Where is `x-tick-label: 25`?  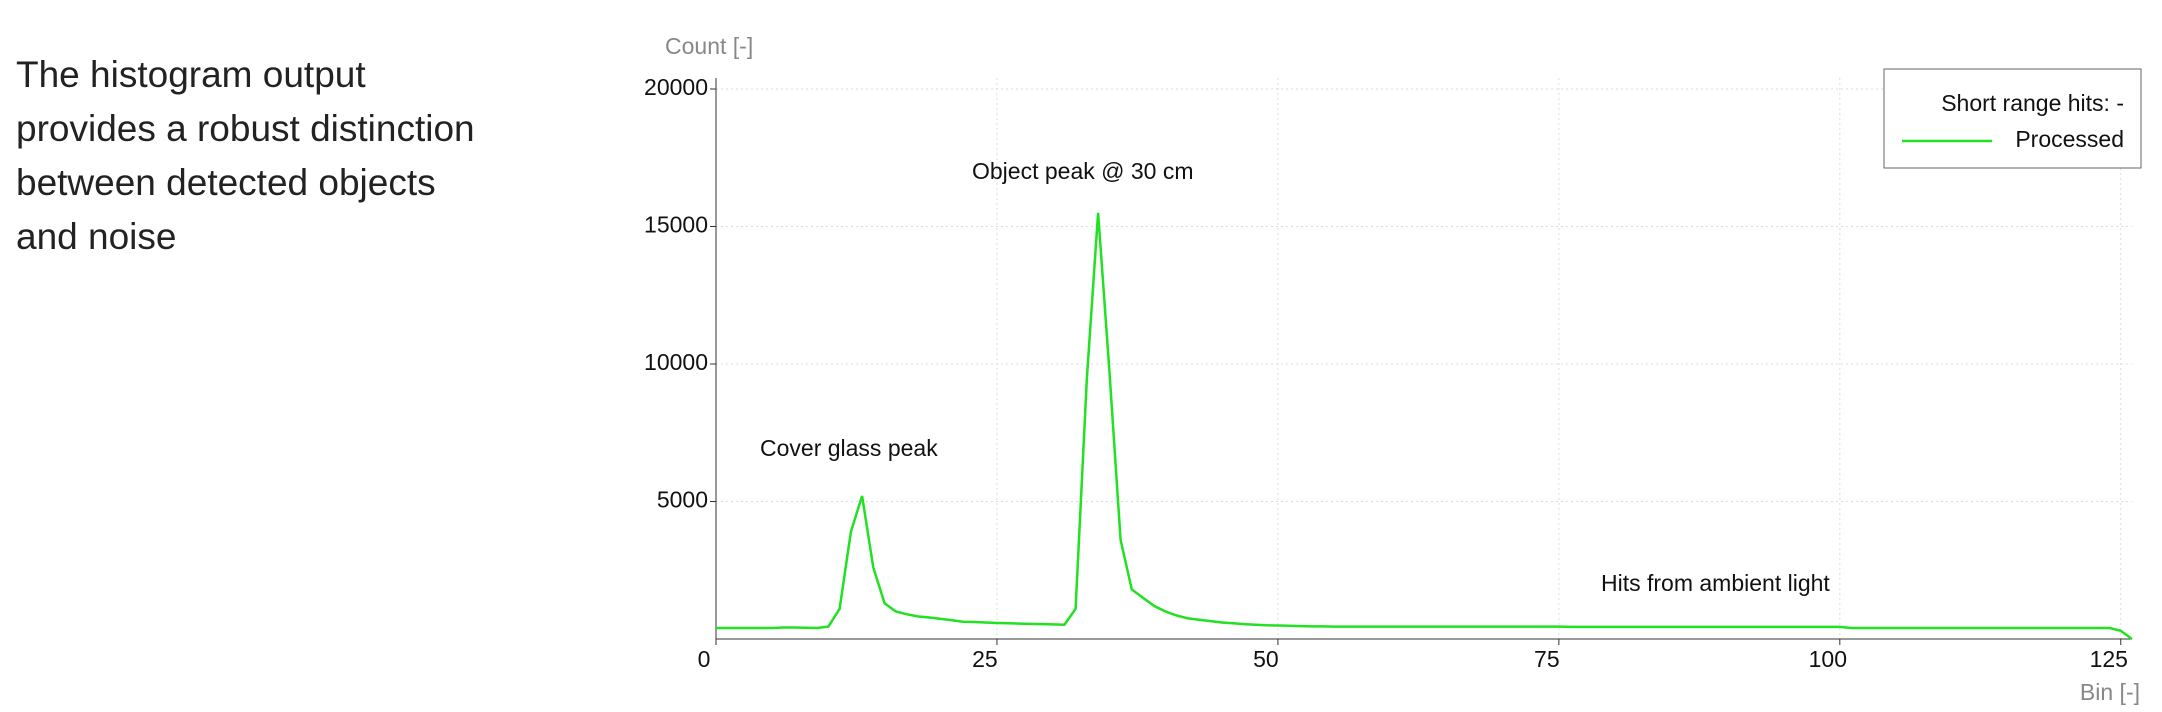
x-tick-label: 25 is located at coordinates (985, 659).